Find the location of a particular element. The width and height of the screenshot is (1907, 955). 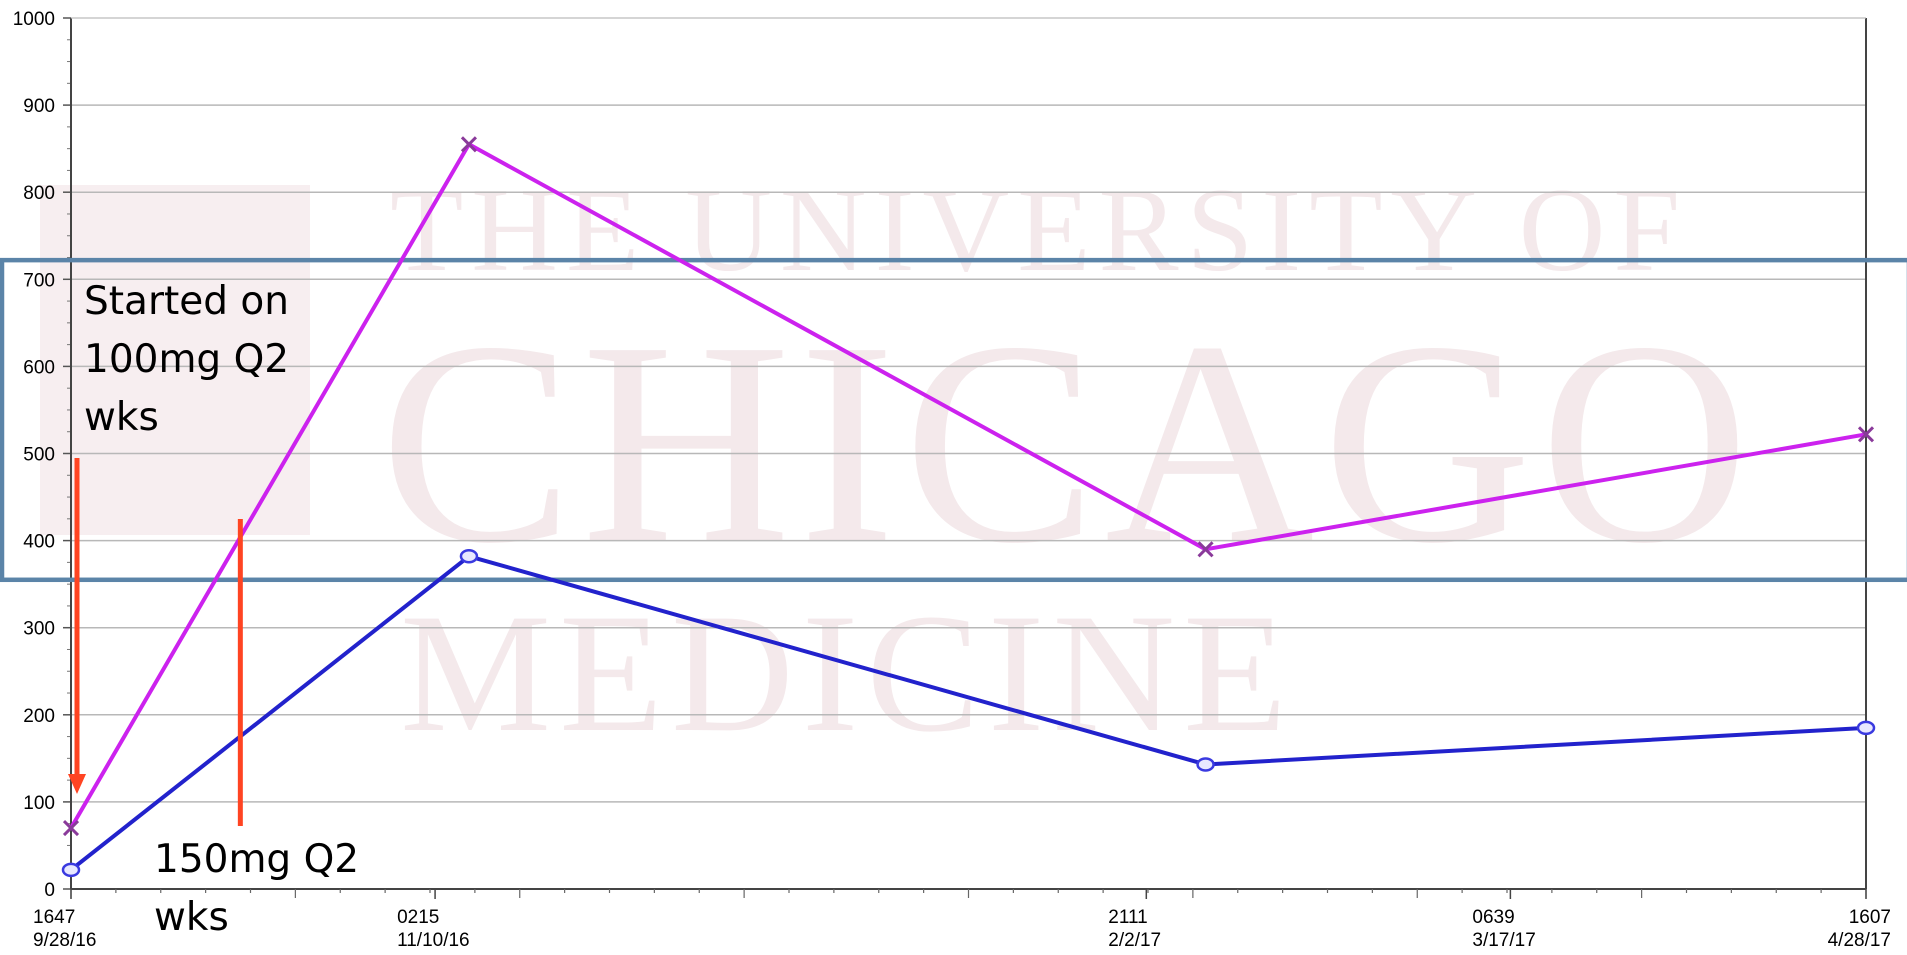

annotation-1-text: Started on is located at coordinates (186, 301).